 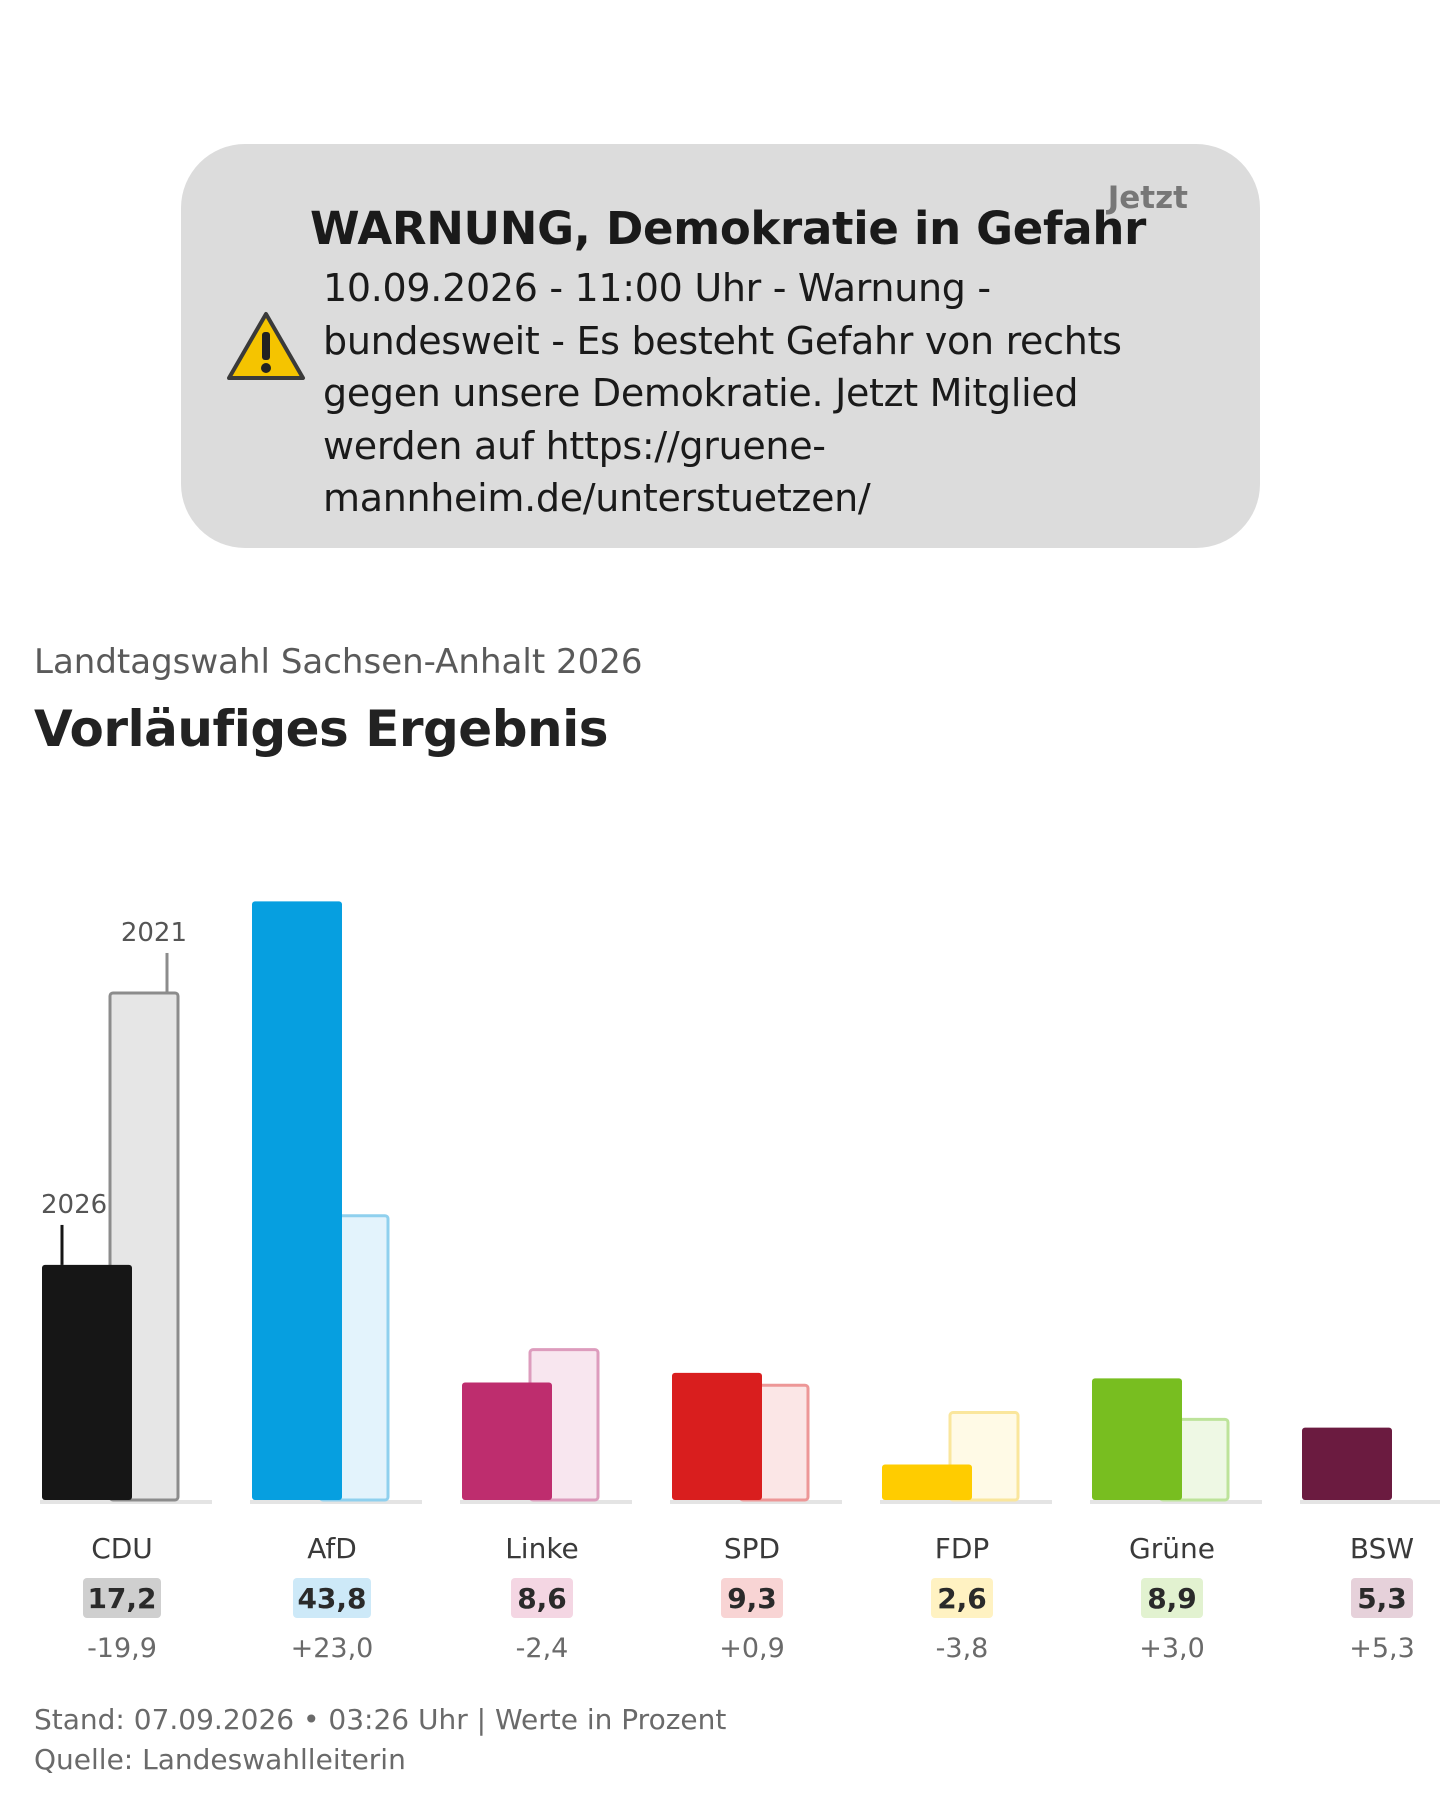 I want to click on value-label: 43,8, so click(x=331, y=1598).